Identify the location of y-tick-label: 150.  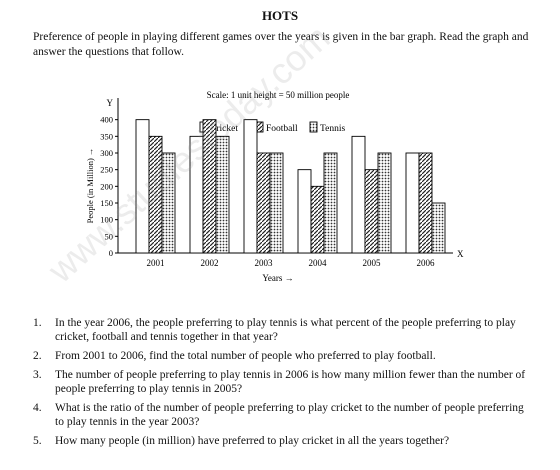
(106, 203).